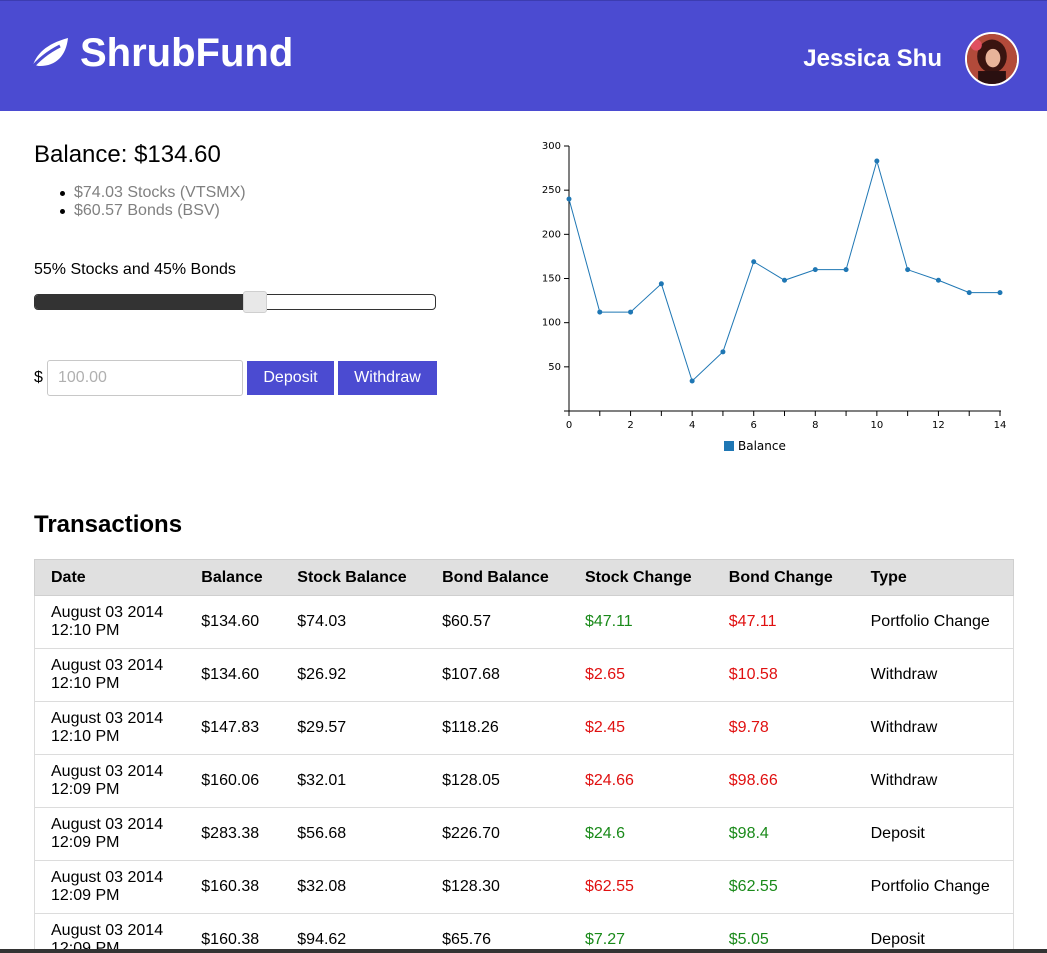  What do you see at coordinates (497, 728) in the screenshot?
I see `cell-bond-balance: $118.26` at bounding box center [497, 728].